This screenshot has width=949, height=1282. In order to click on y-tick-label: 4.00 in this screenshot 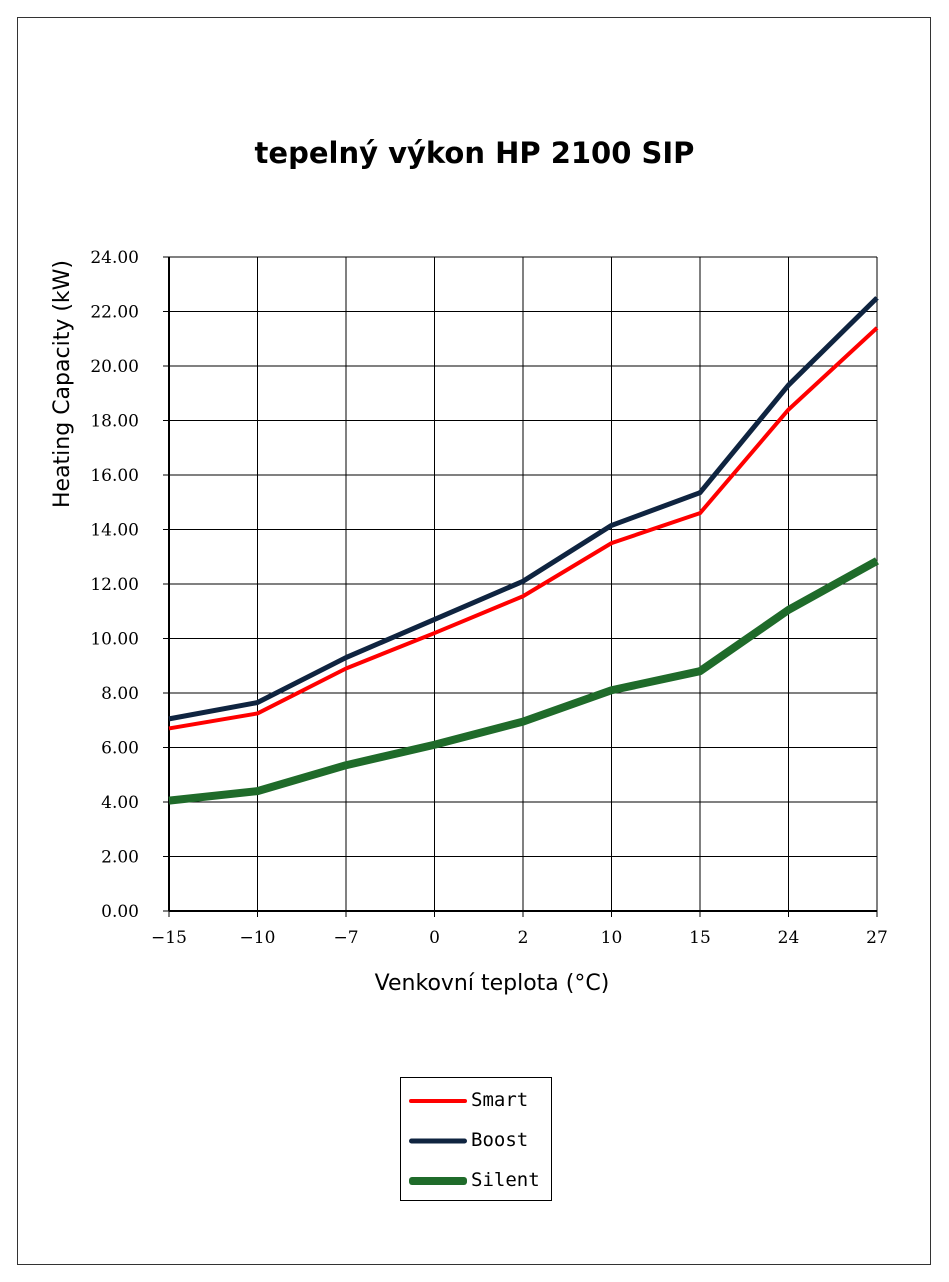, I will do `click(120, 803)`.